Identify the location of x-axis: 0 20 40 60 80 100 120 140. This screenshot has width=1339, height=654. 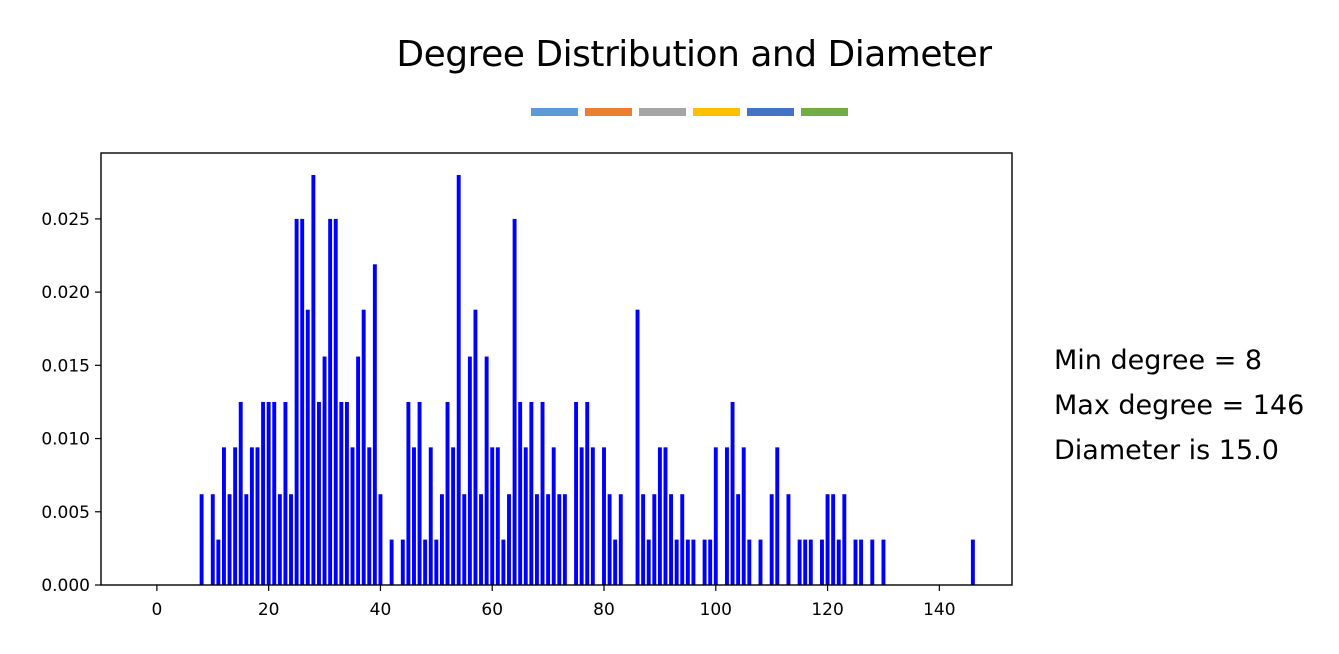
(553, 602).